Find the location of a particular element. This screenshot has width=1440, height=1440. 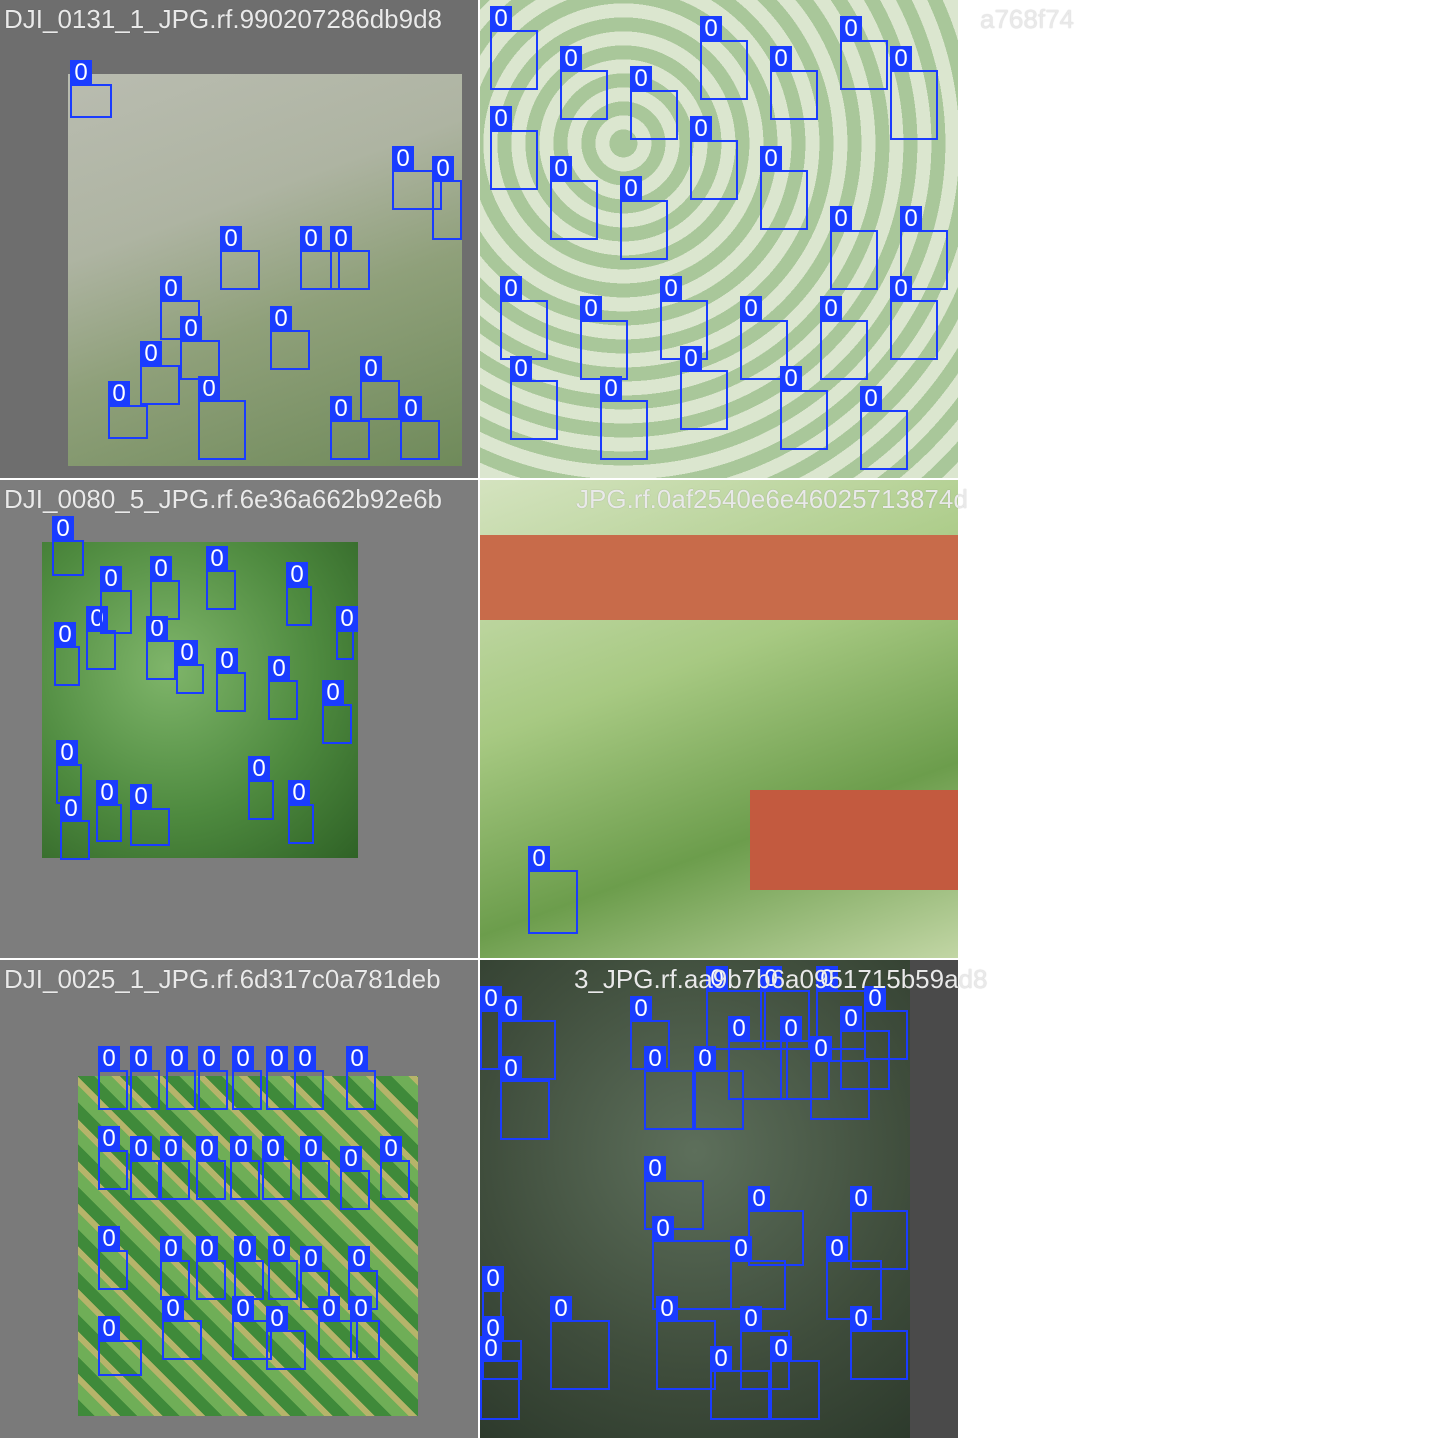

mosaic-tile: a768f74 0 0 0 0 0 0 0 0 0 0 0 0 0 0 0 0 0 0 0 0 0 0 0 0 0 is located at coordinates (777, 239).